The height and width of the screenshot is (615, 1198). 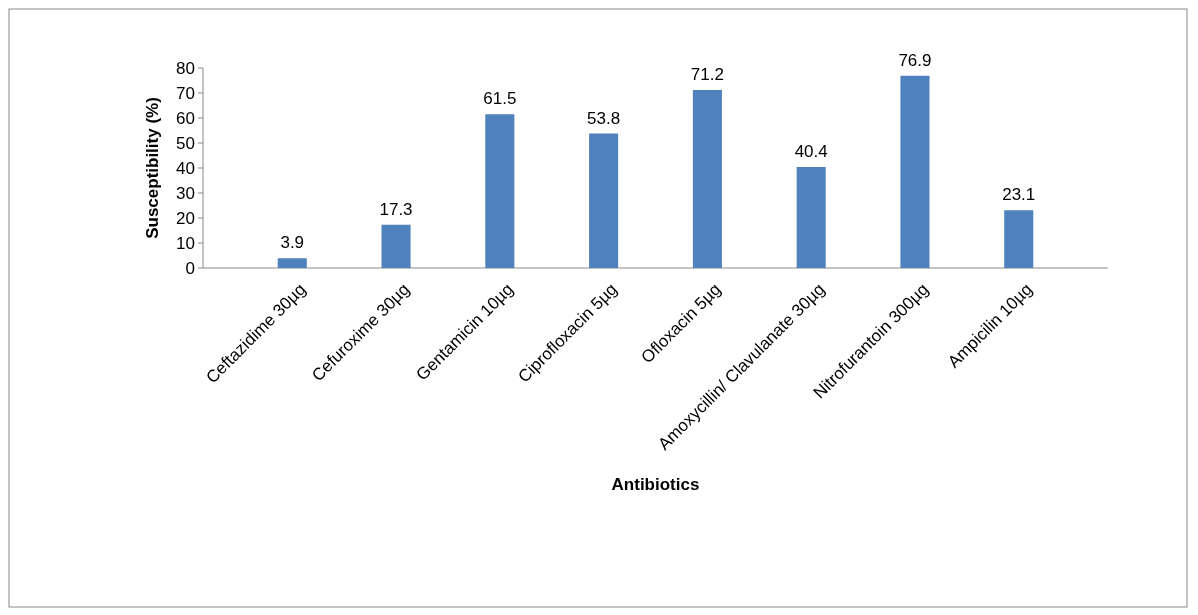 I want to click on y-tick-label: 20, so click(x=185, y=218).